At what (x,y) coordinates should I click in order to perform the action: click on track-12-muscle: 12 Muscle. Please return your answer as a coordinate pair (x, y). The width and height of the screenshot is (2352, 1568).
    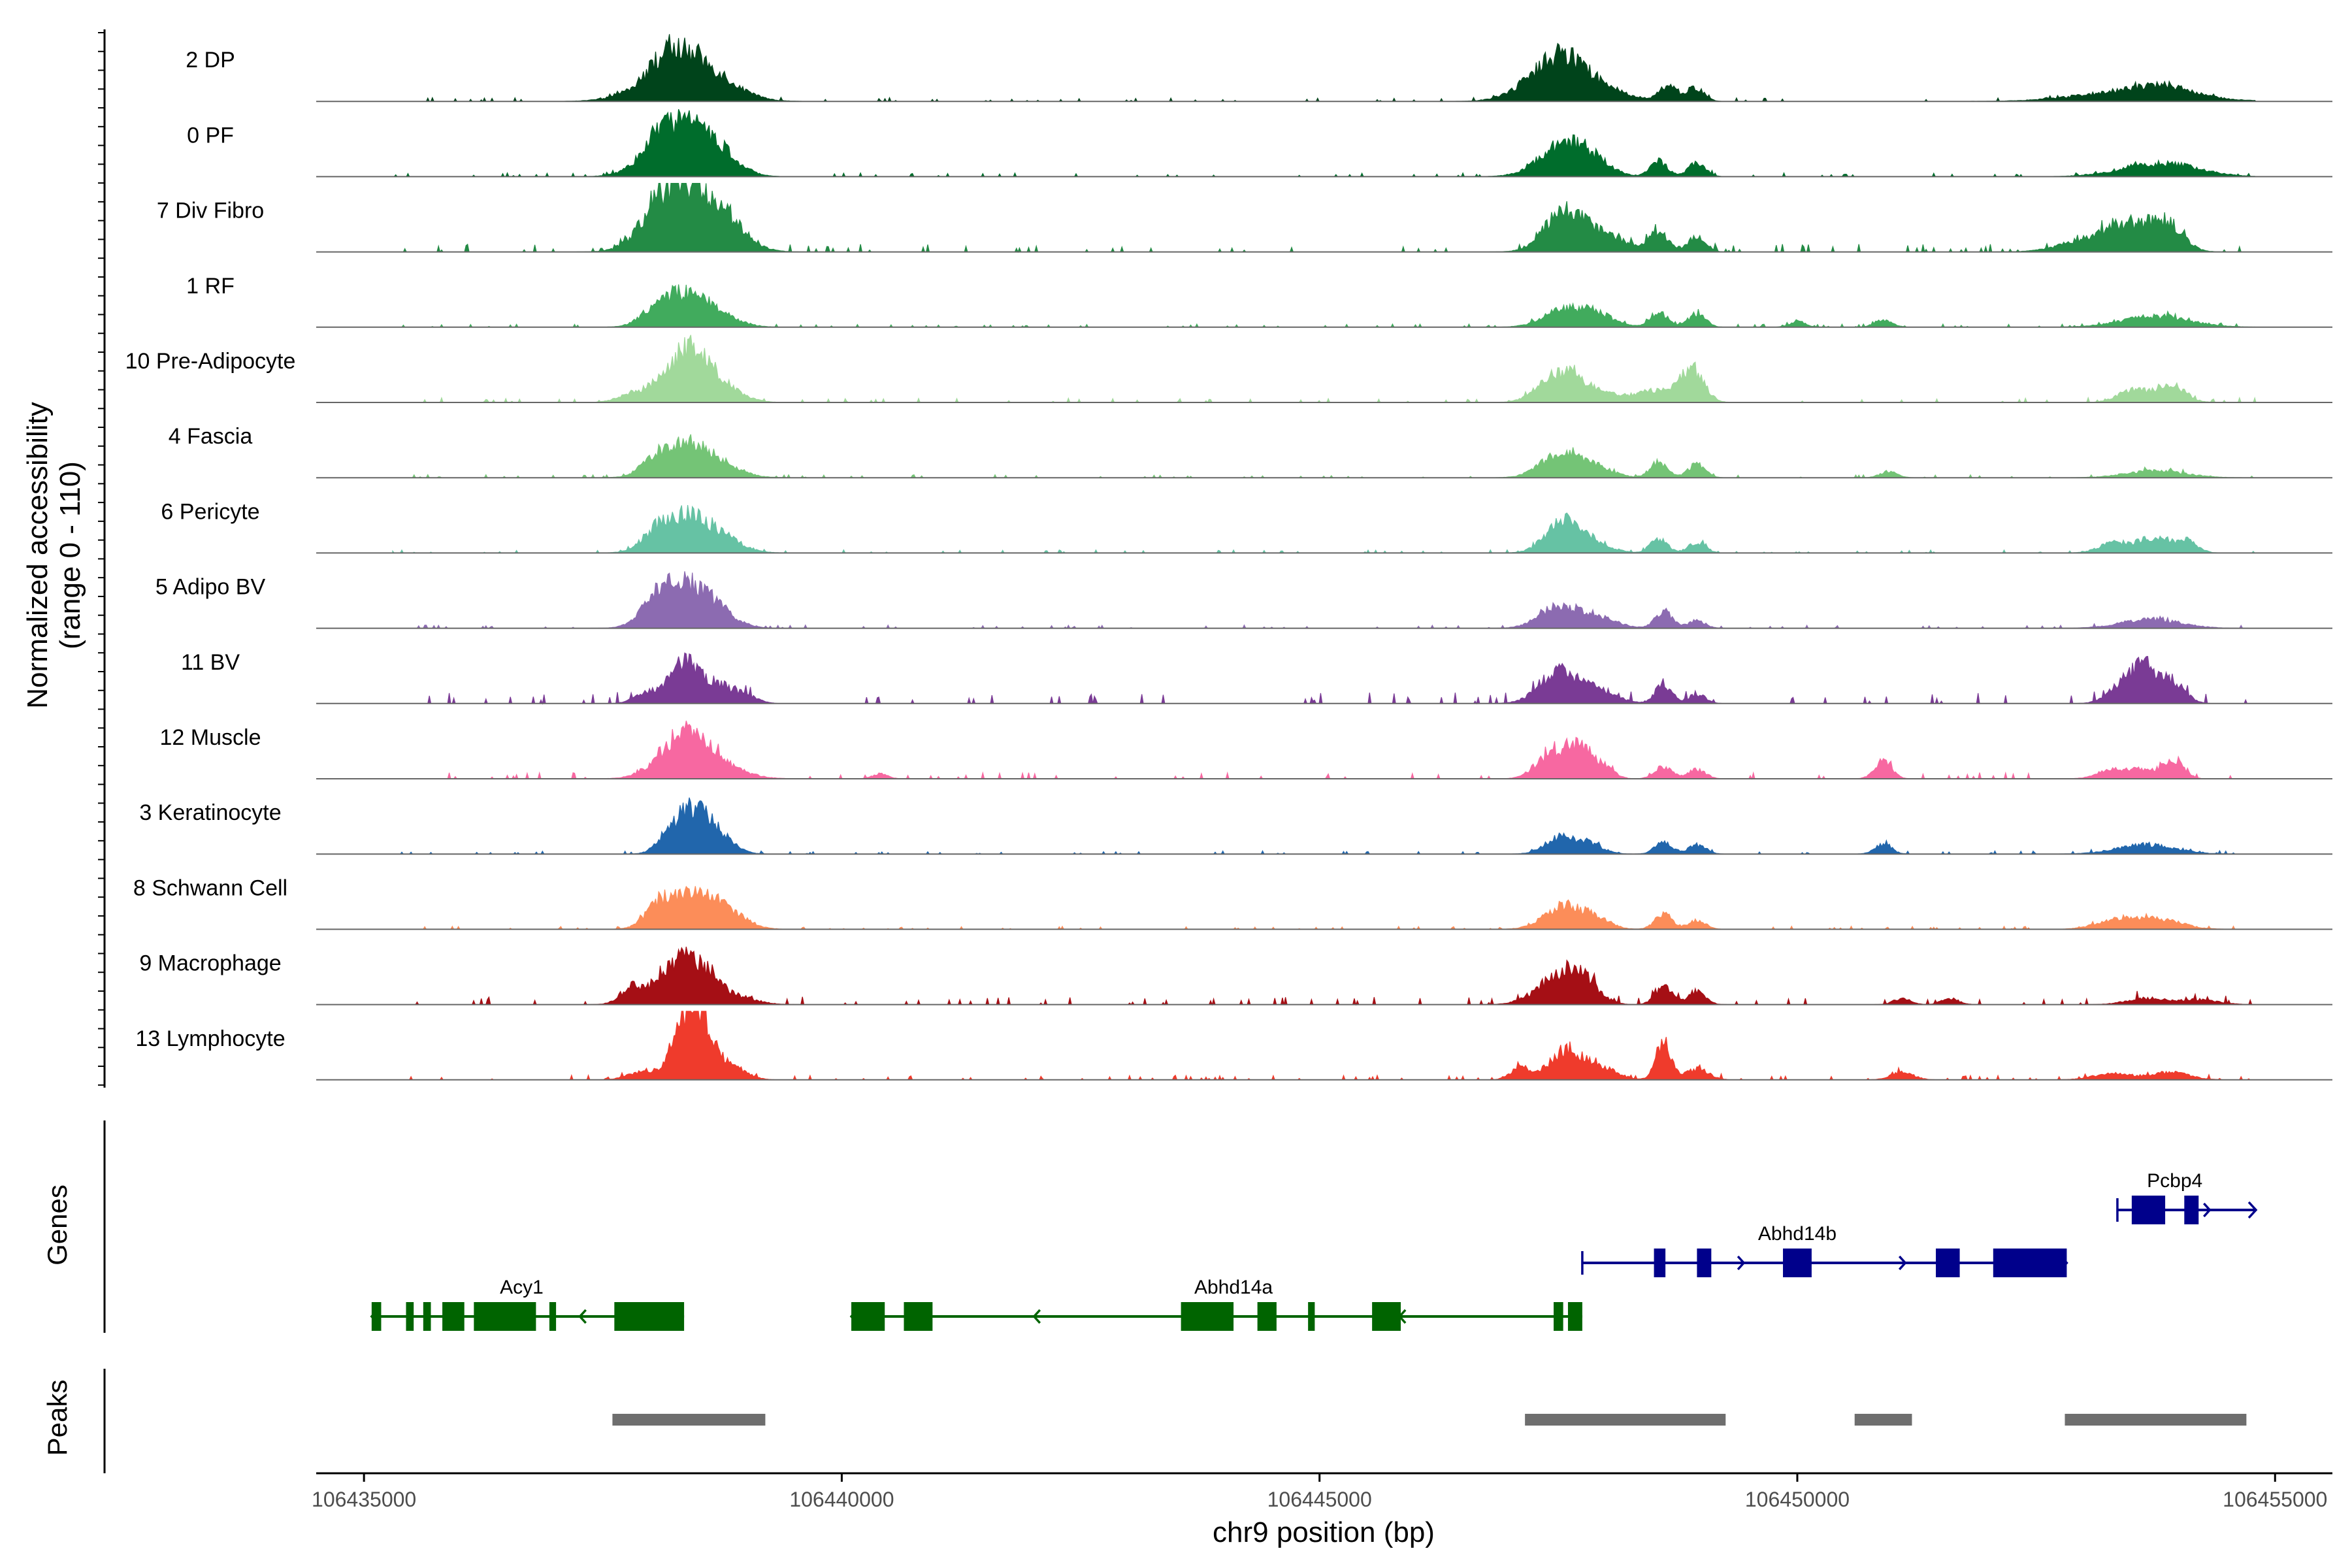
    Looking at the image, I should click on (1246, 750).